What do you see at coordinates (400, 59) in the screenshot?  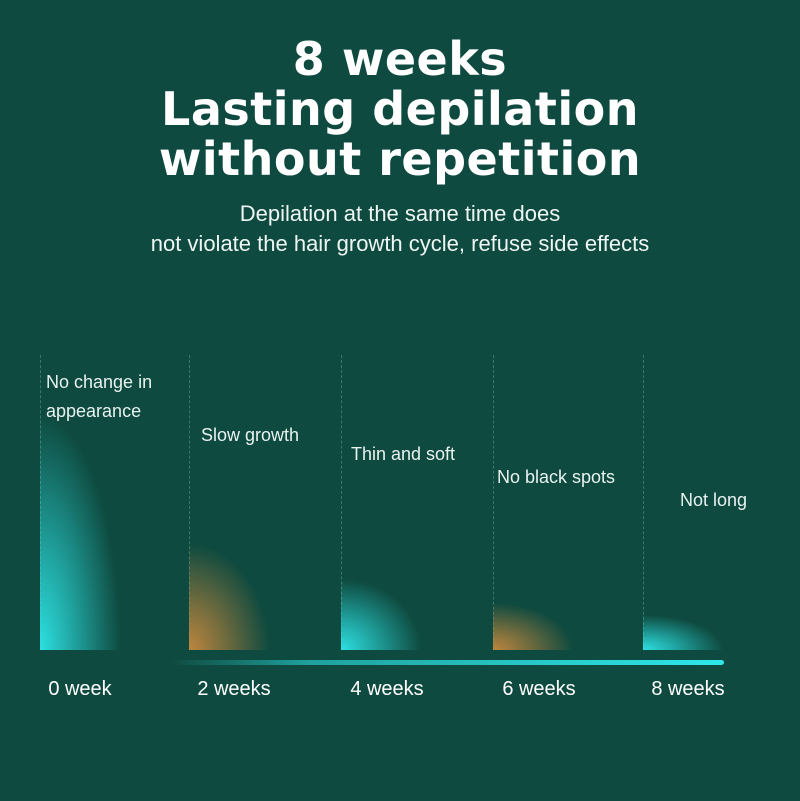 I see `headline-line-1: 8 weeks` at bounding box center [400, 59].